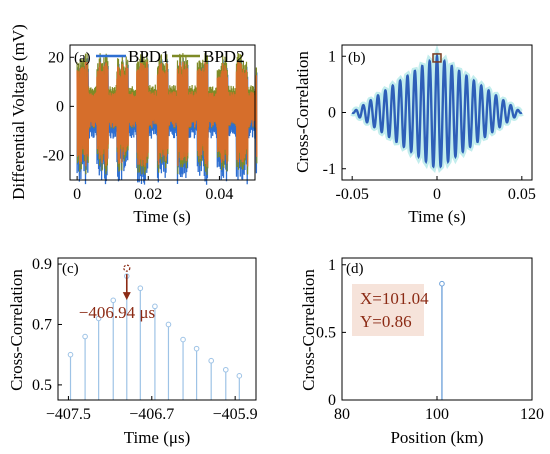 The height and width of the screenshot is (454, 550). What do you see at coordinates (386, 321) in the screenshot?
I see `datatip-y-text: Y=0.86` at bounding box center [386, 321].